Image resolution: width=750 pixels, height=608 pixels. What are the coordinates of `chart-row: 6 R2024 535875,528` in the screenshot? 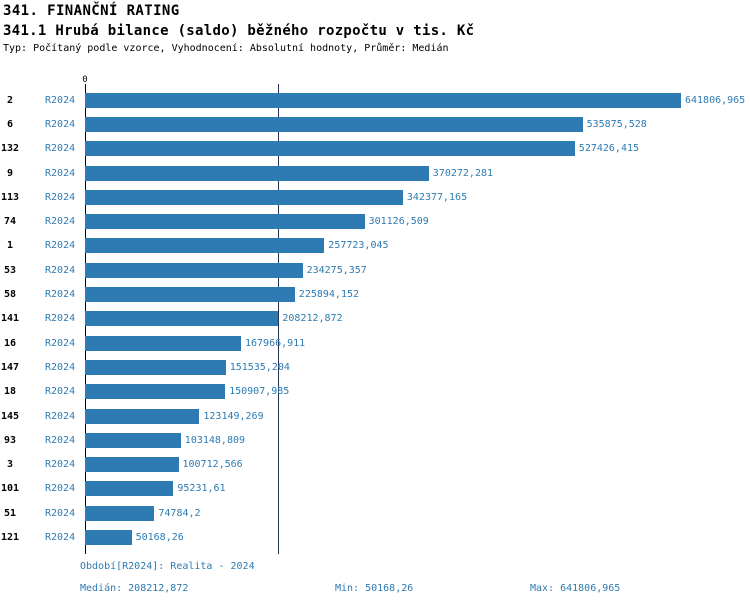 It's located at (375, 124).